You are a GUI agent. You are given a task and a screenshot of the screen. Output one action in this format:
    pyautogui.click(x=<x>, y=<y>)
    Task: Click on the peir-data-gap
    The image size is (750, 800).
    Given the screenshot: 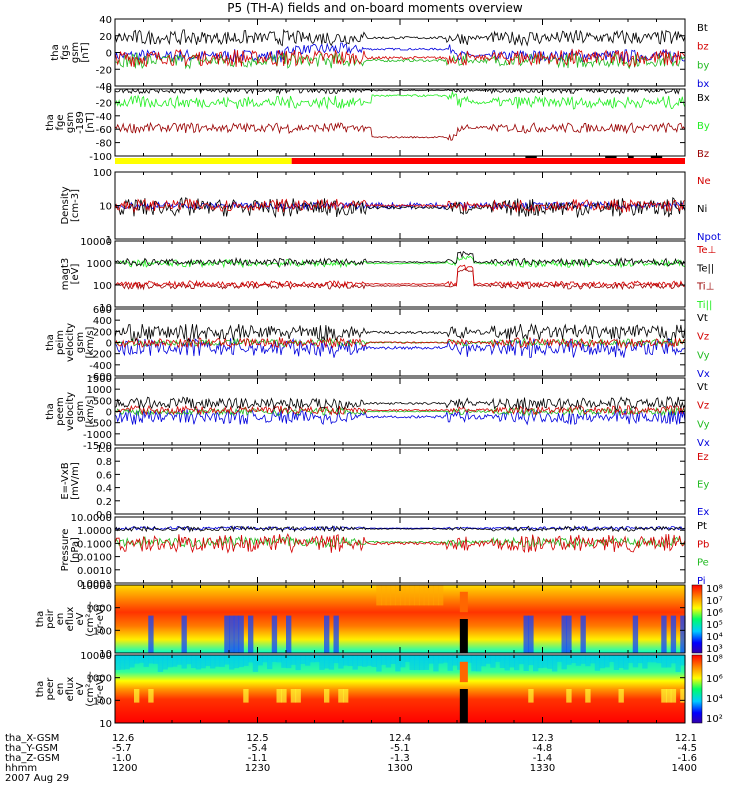 What is the action you would take?
    pyautogui.click(x=463, y=636)
    